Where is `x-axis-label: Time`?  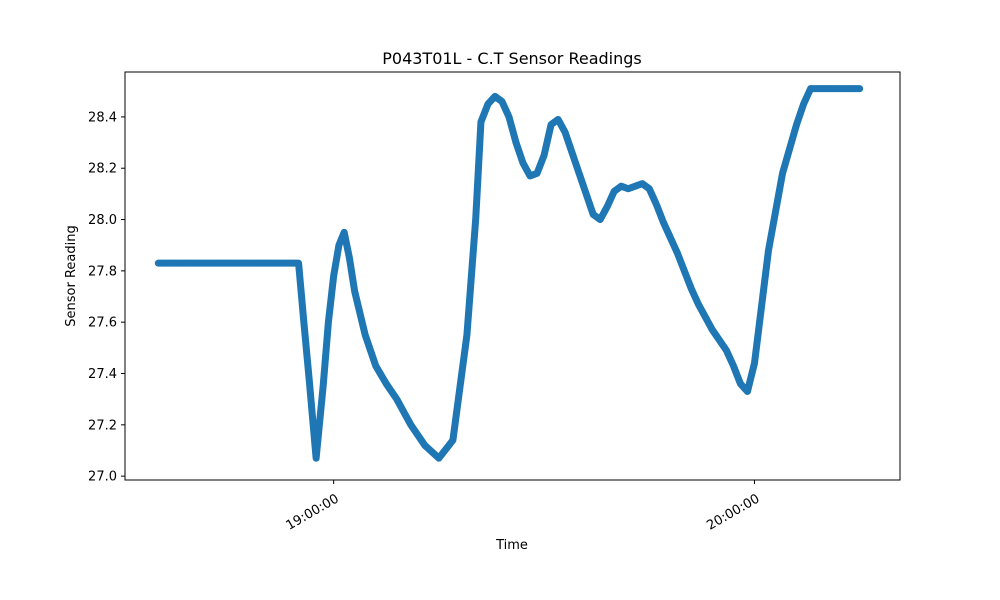
x-axis-label: Time is located at coordinates (511, 545).